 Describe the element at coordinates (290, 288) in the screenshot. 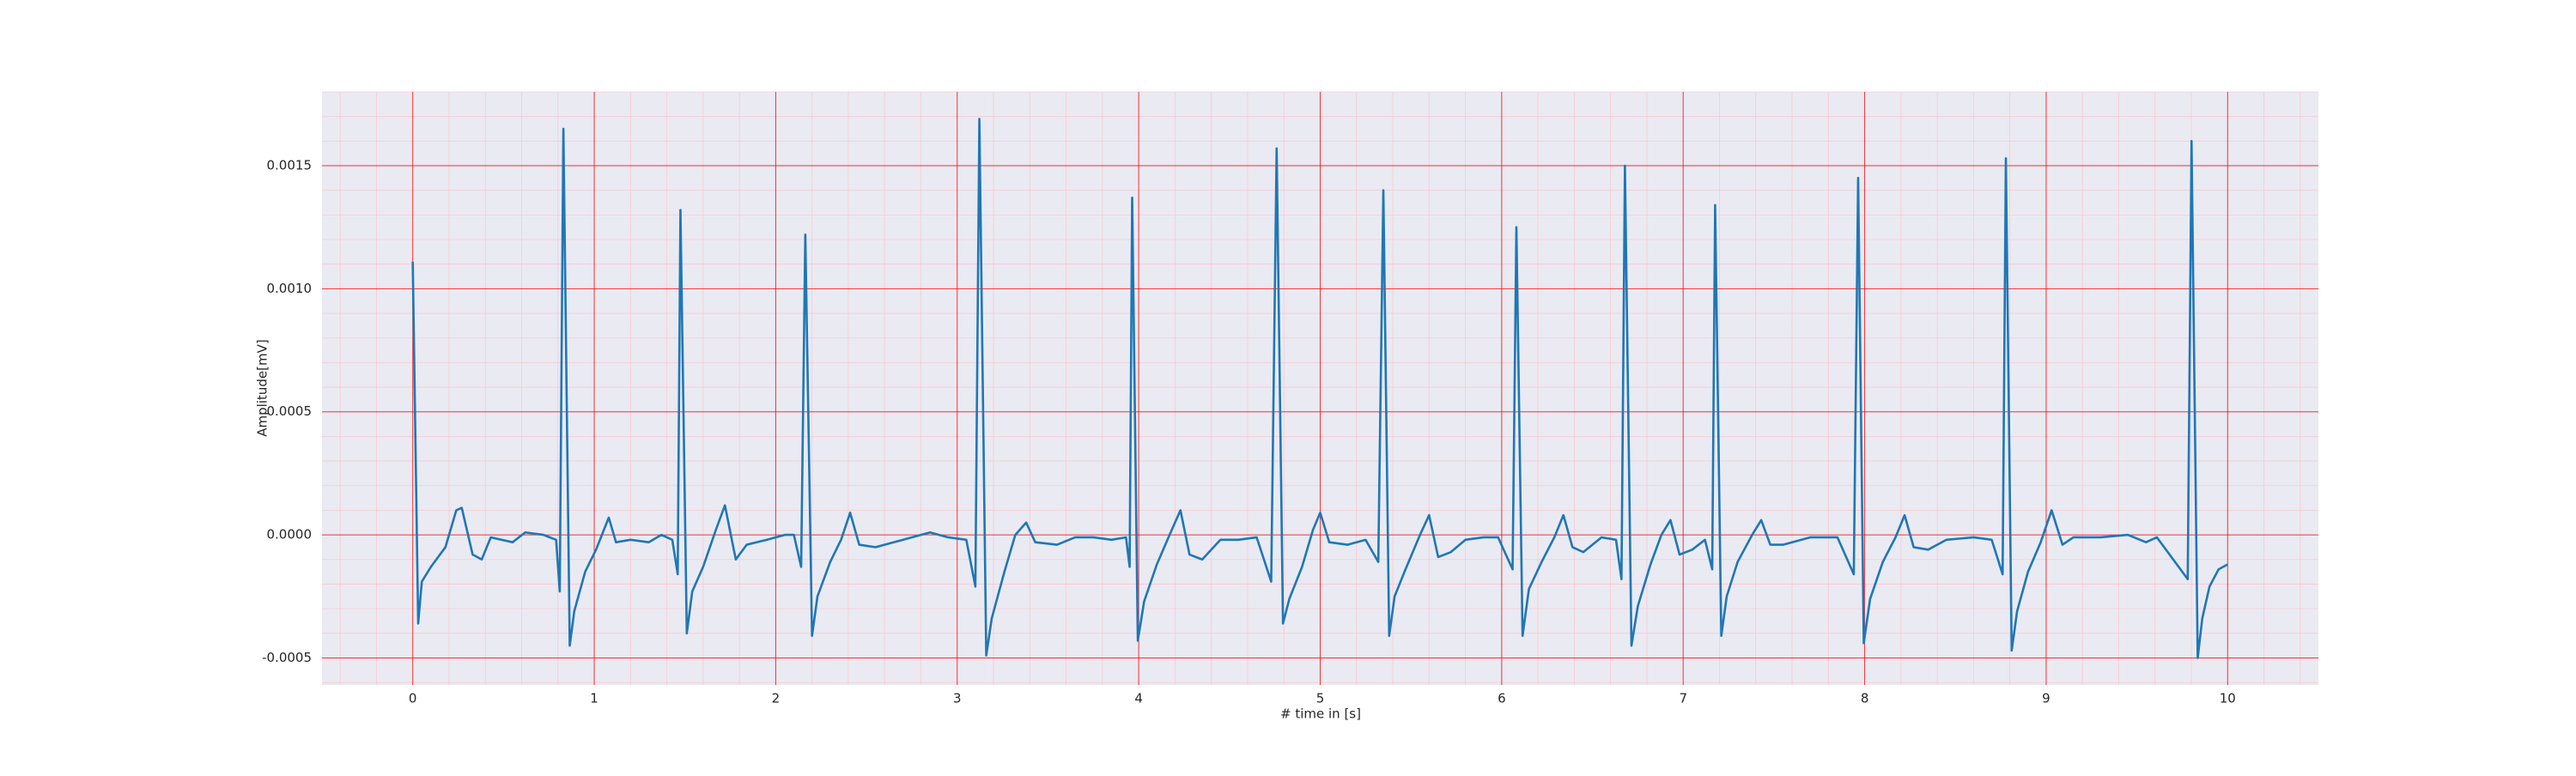

I see `y-tick-label: 0.0010` at that location.